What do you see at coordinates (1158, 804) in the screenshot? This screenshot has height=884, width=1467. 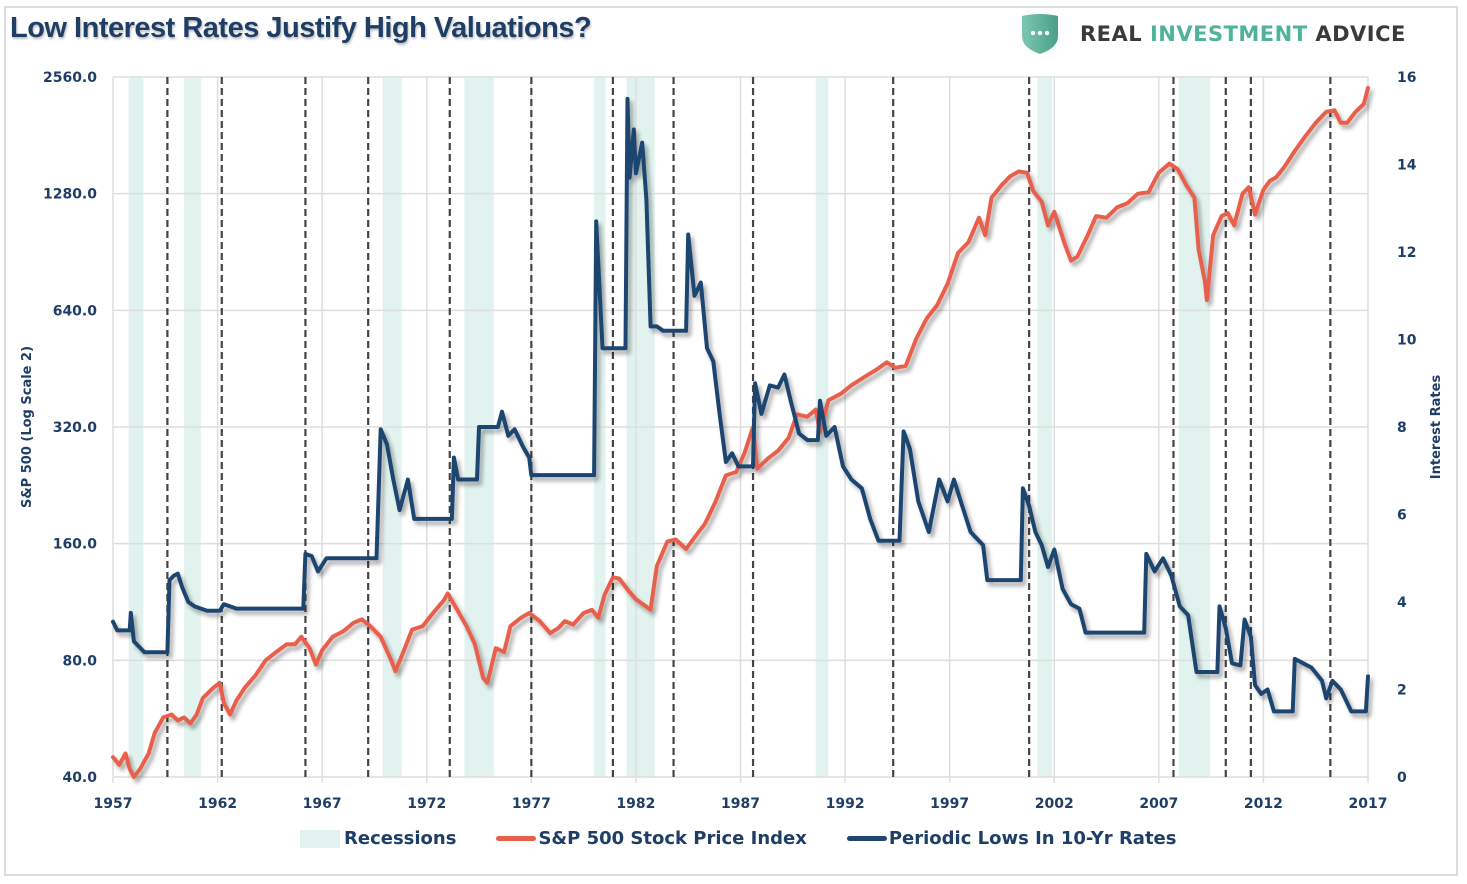 I see `x-tick-label: 2007` at bounding box center [1158, 804].